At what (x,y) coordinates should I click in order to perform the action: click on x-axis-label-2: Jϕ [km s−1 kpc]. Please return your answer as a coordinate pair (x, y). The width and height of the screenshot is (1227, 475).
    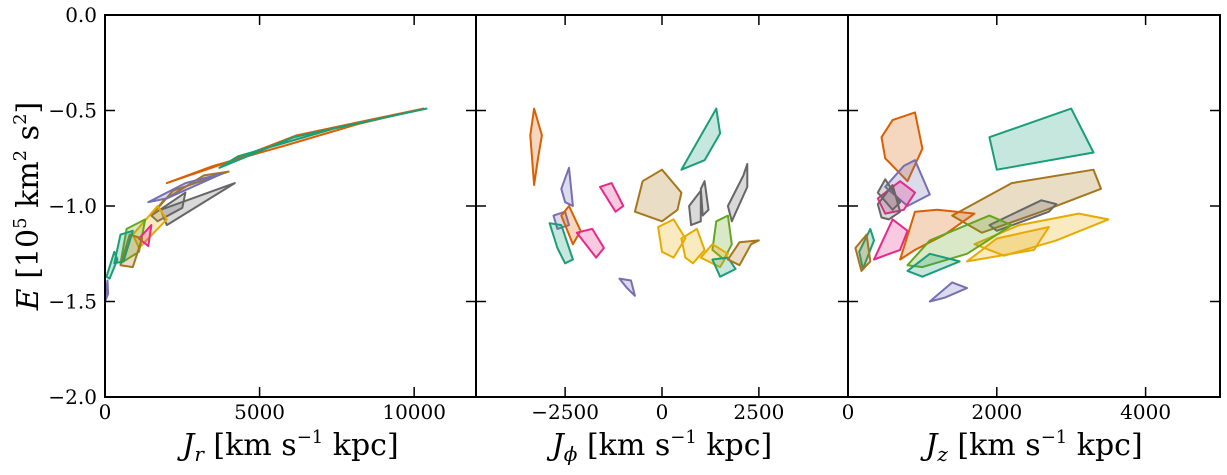
    Looking at the image, I should click on (659, 446).